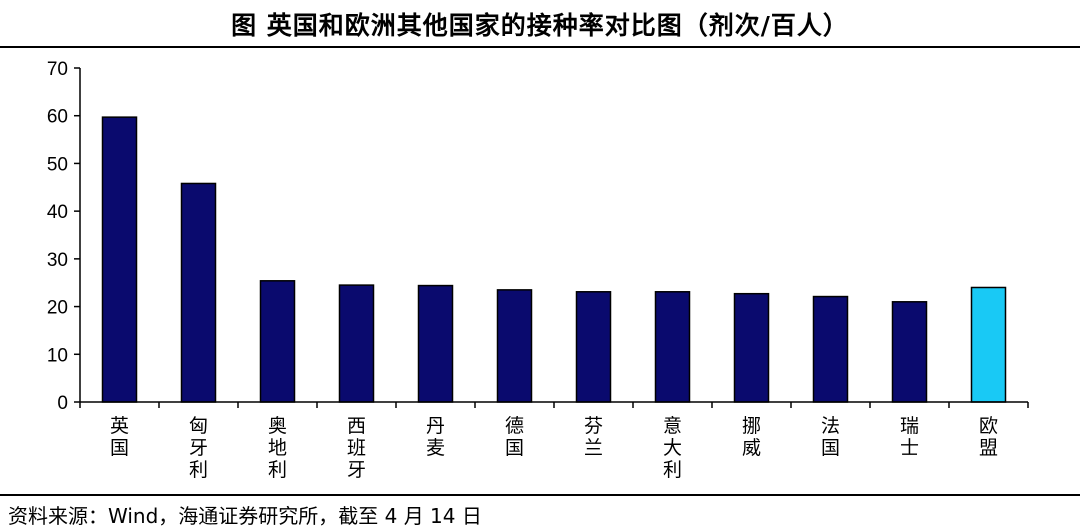 The image size is (1080, 531). Describe the element at coordinates (198, 448) in the screenshot. I see `category-label: 匈牙利` at that location.